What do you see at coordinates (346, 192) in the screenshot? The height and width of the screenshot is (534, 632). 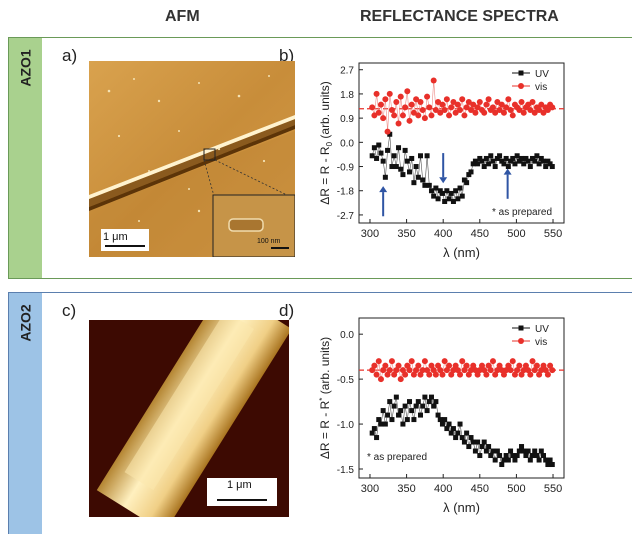 I see `y-tick-label: -1.8` at bounding box center [346, 192].